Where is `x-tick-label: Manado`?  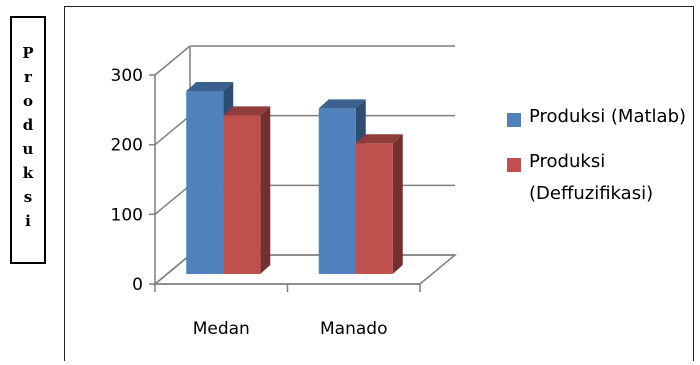 x-tick-label: Manado is located at coordinates (353, 329).